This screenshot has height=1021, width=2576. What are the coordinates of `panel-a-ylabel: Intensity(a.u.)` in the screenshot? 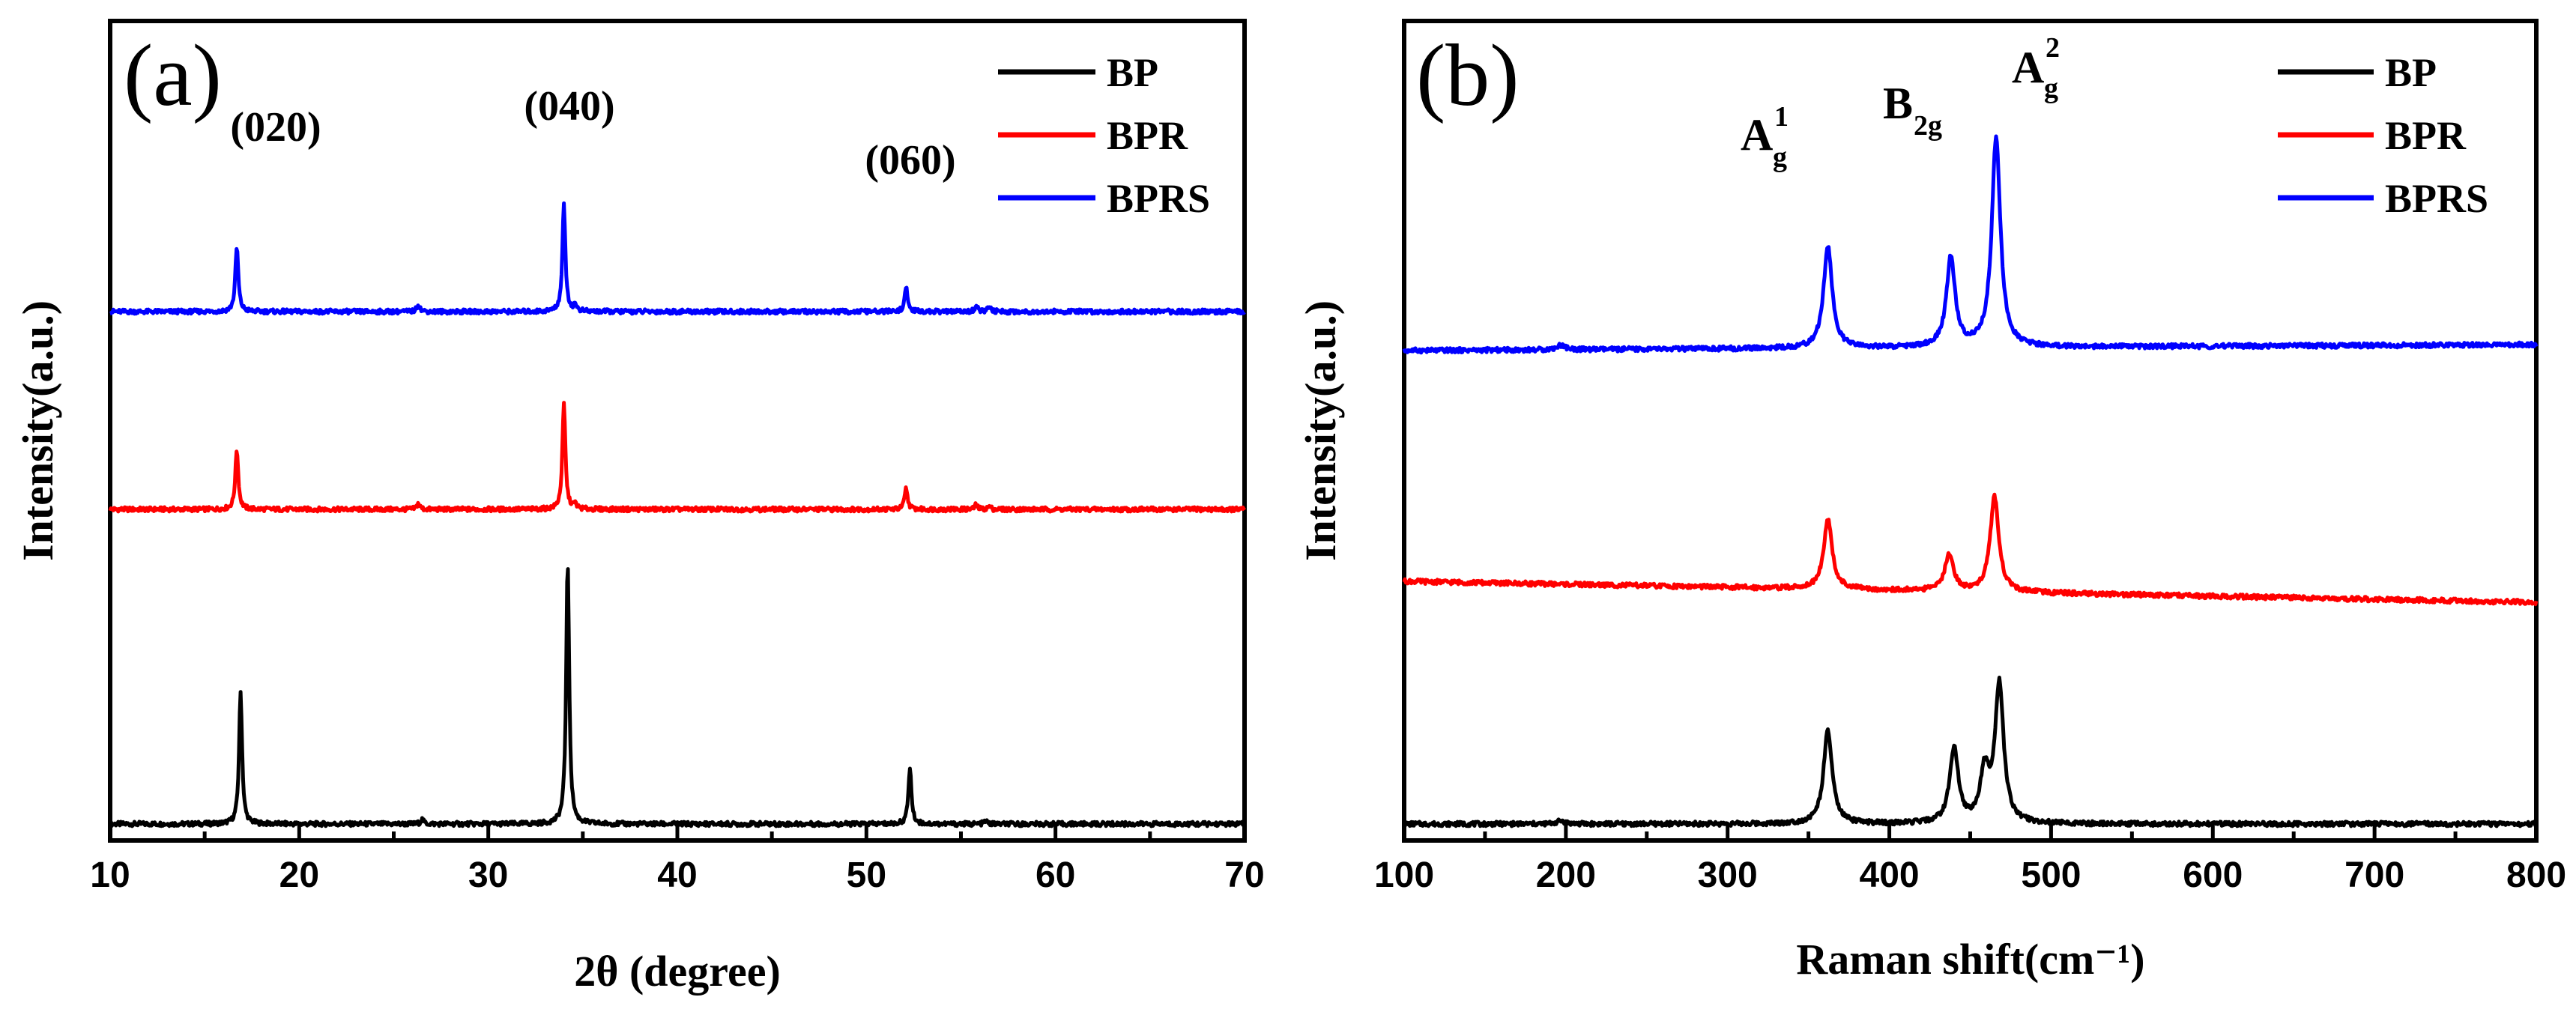 It's located at (37, 431).